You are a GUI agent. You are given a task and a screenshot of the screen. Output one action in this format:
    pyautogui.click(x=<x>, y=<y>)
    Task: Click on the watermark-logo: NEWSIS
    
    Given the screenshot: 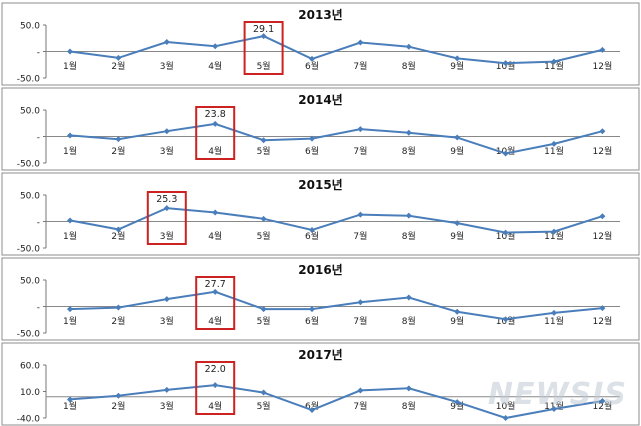 What is the action you would take?
    pyautogui.click(x=557, y=394)
    